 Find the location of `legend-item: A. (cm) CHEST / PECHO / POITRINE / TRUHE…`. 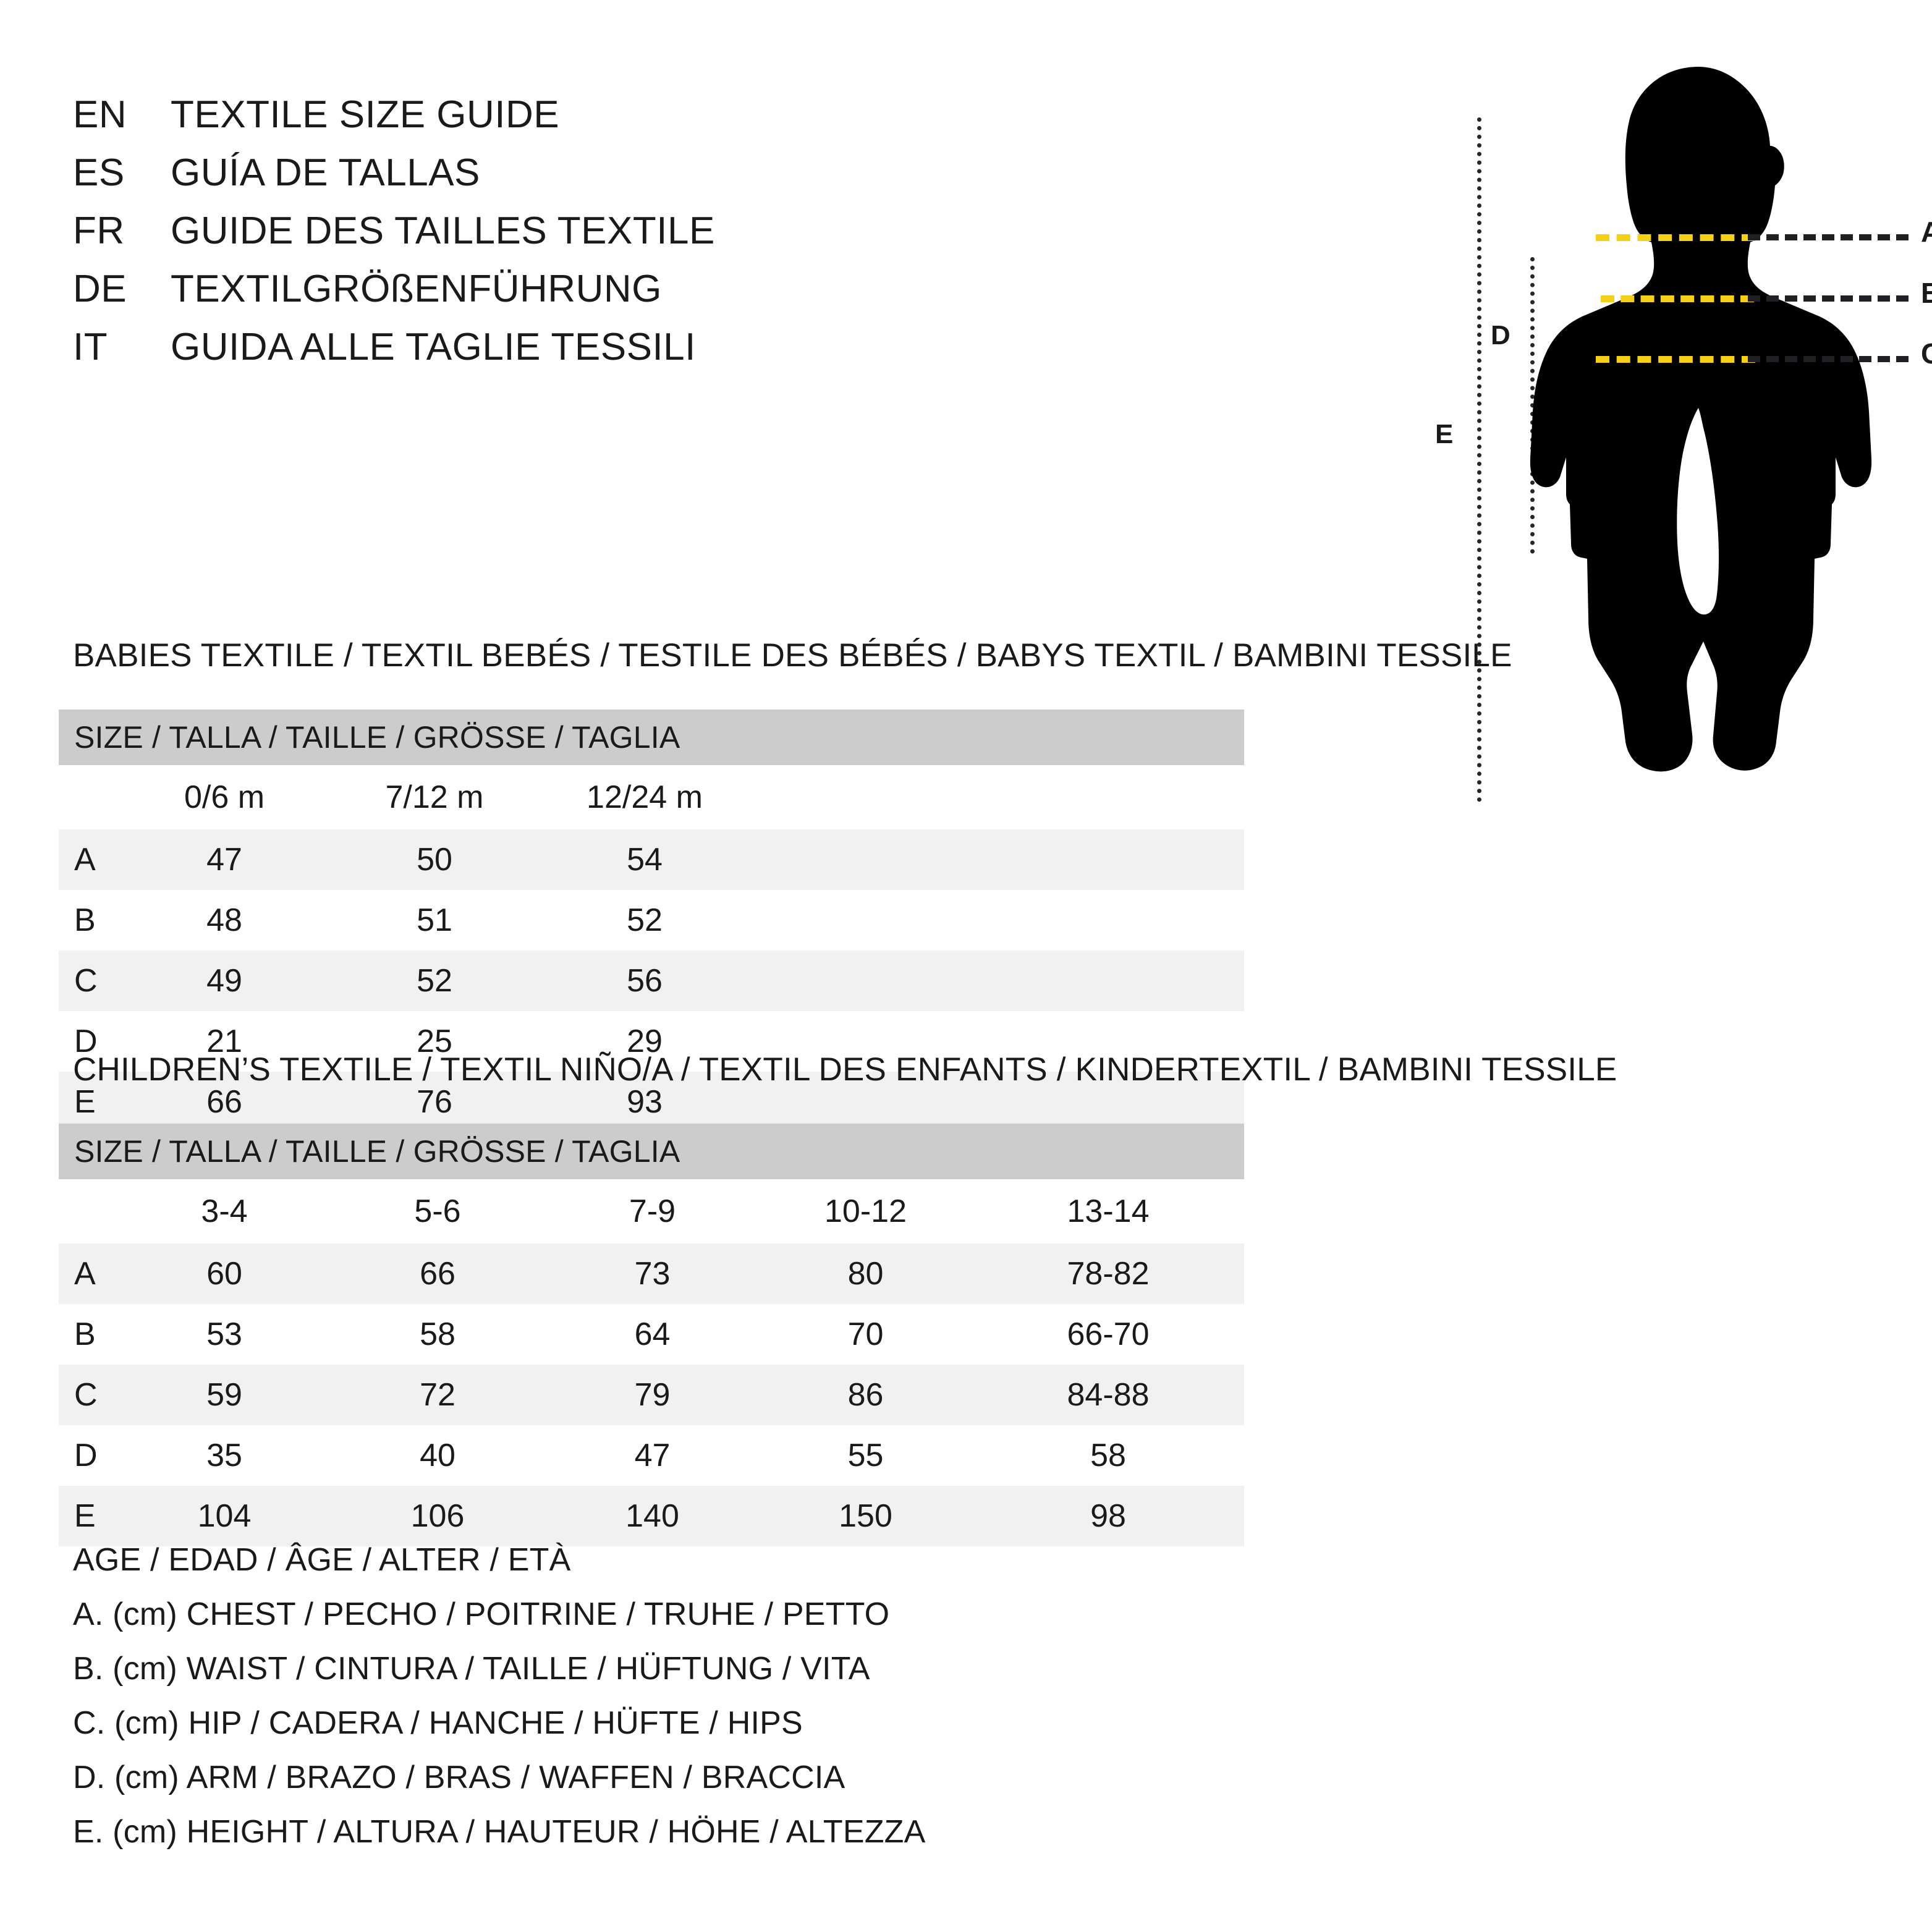

legend-item: A. (cm) CHEST / PECHO / POITRINE / TRUHE… is located at coordinates (481, 1614).